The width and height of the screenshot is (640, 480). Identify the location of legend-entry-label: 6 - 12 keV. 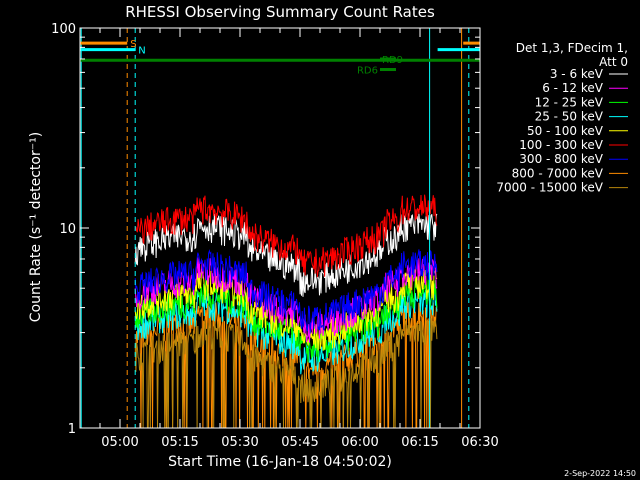
(573, 88).